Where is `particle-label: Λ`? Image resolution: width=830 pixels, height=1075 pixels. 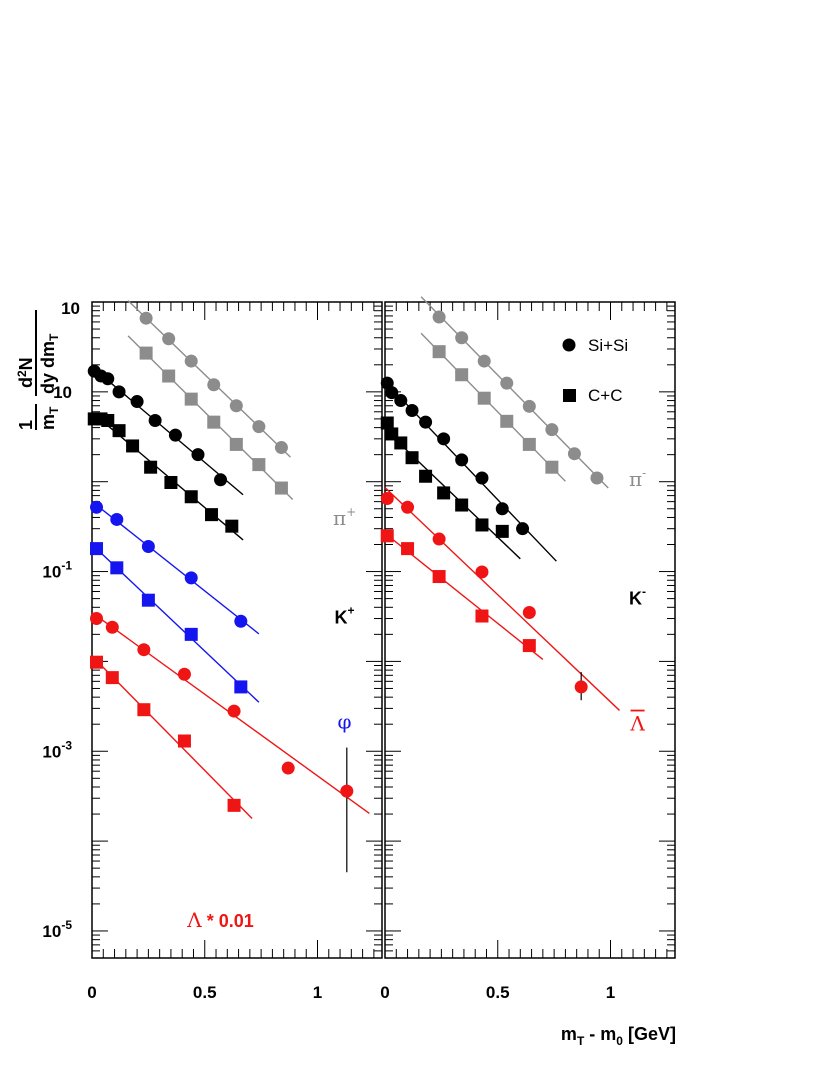
particle-label: Λ is located at coordinates (637, 724).